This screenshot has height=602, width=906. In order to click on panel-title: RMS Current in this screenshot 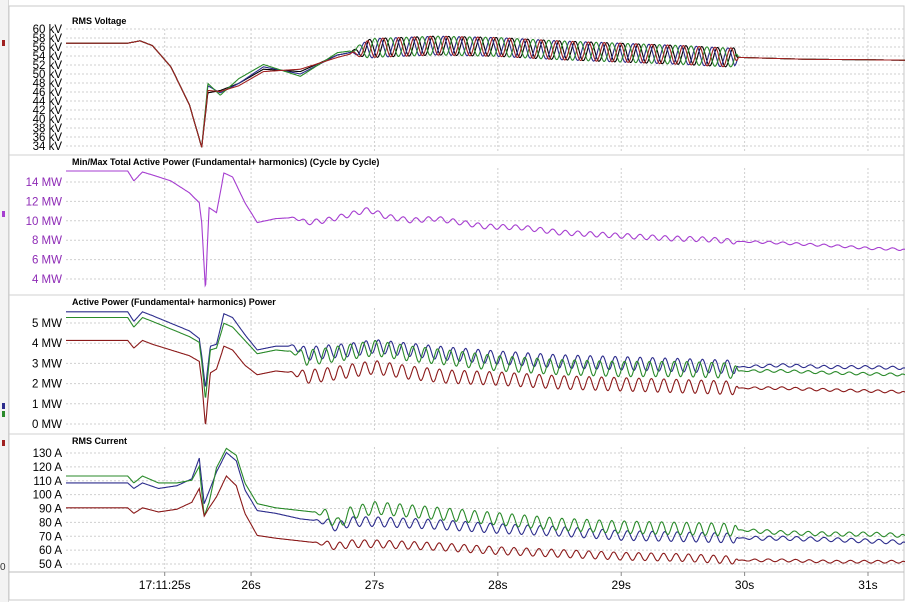, I will do `click(99, 441)`.